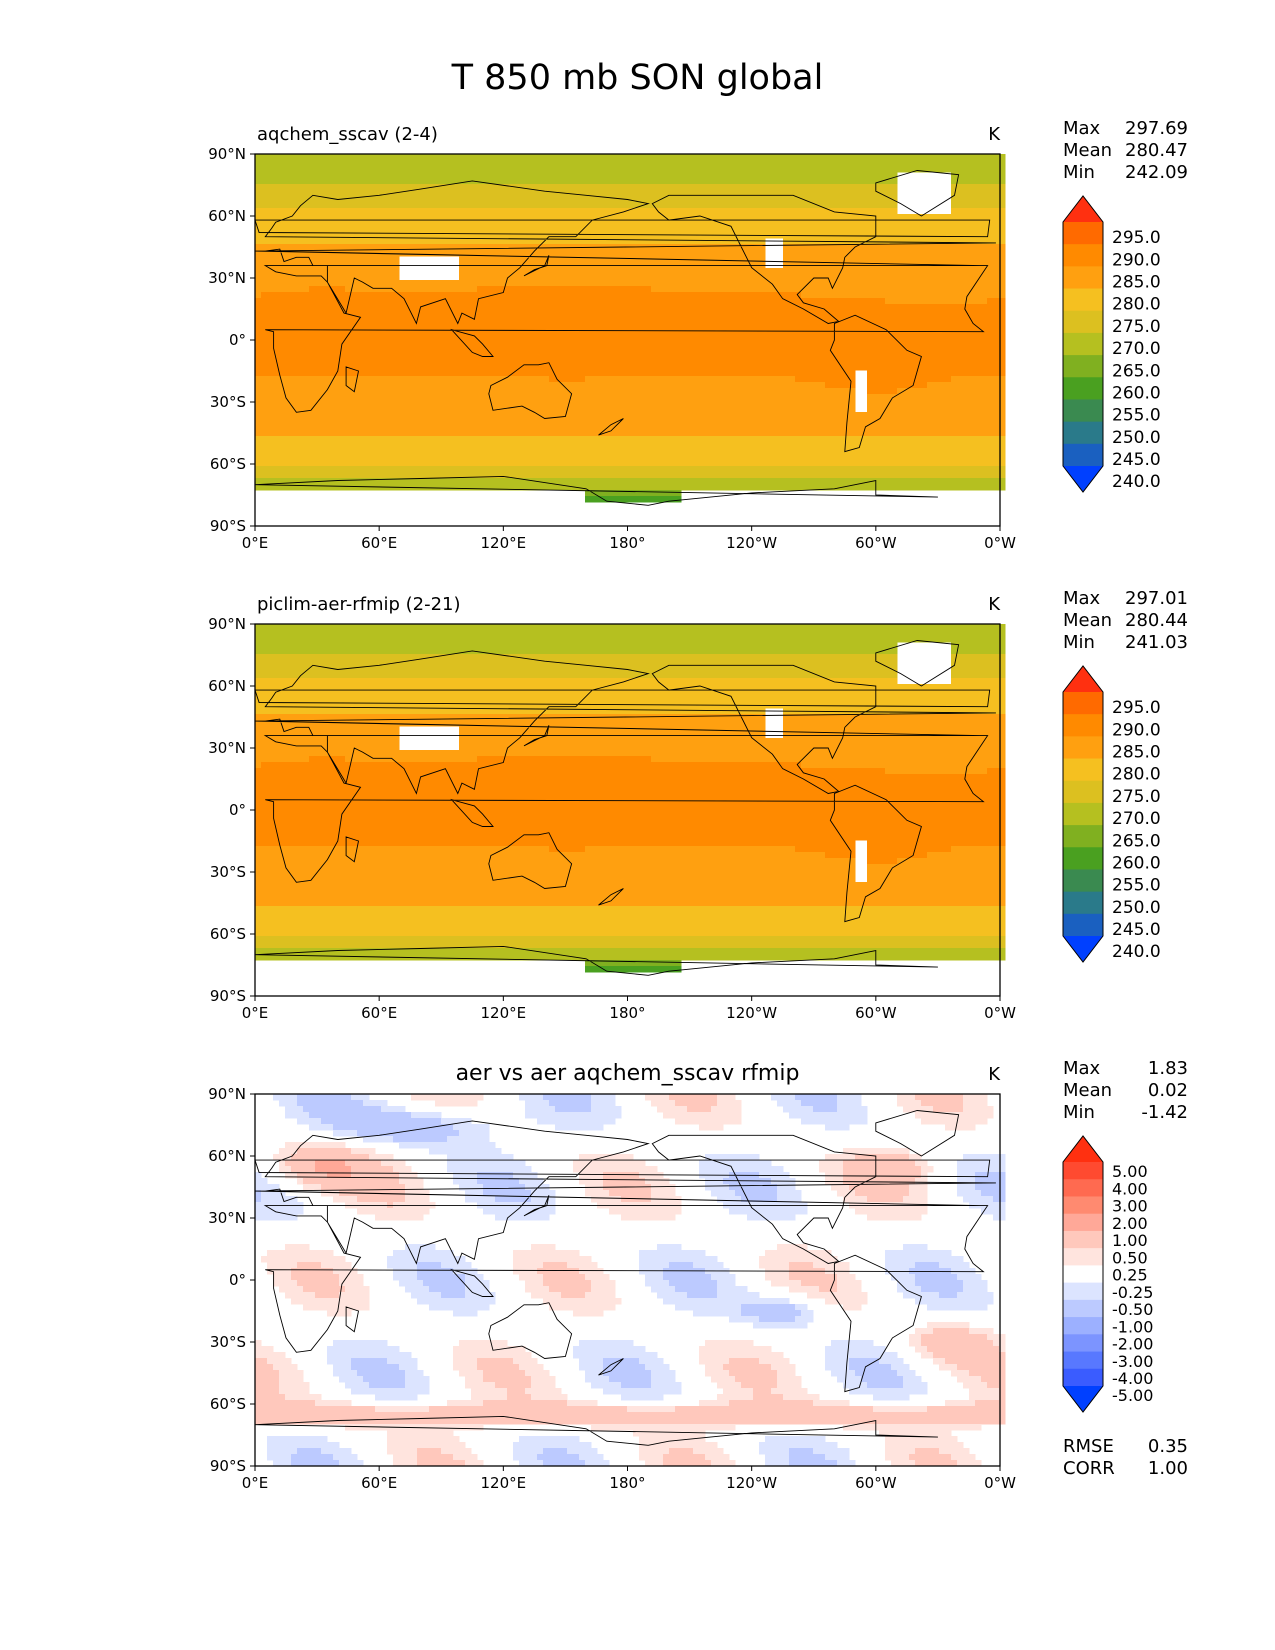 The width and height of the screenshot is (1275, 1650). I want to click on y-tick-label: 0°, so click(237, 340).